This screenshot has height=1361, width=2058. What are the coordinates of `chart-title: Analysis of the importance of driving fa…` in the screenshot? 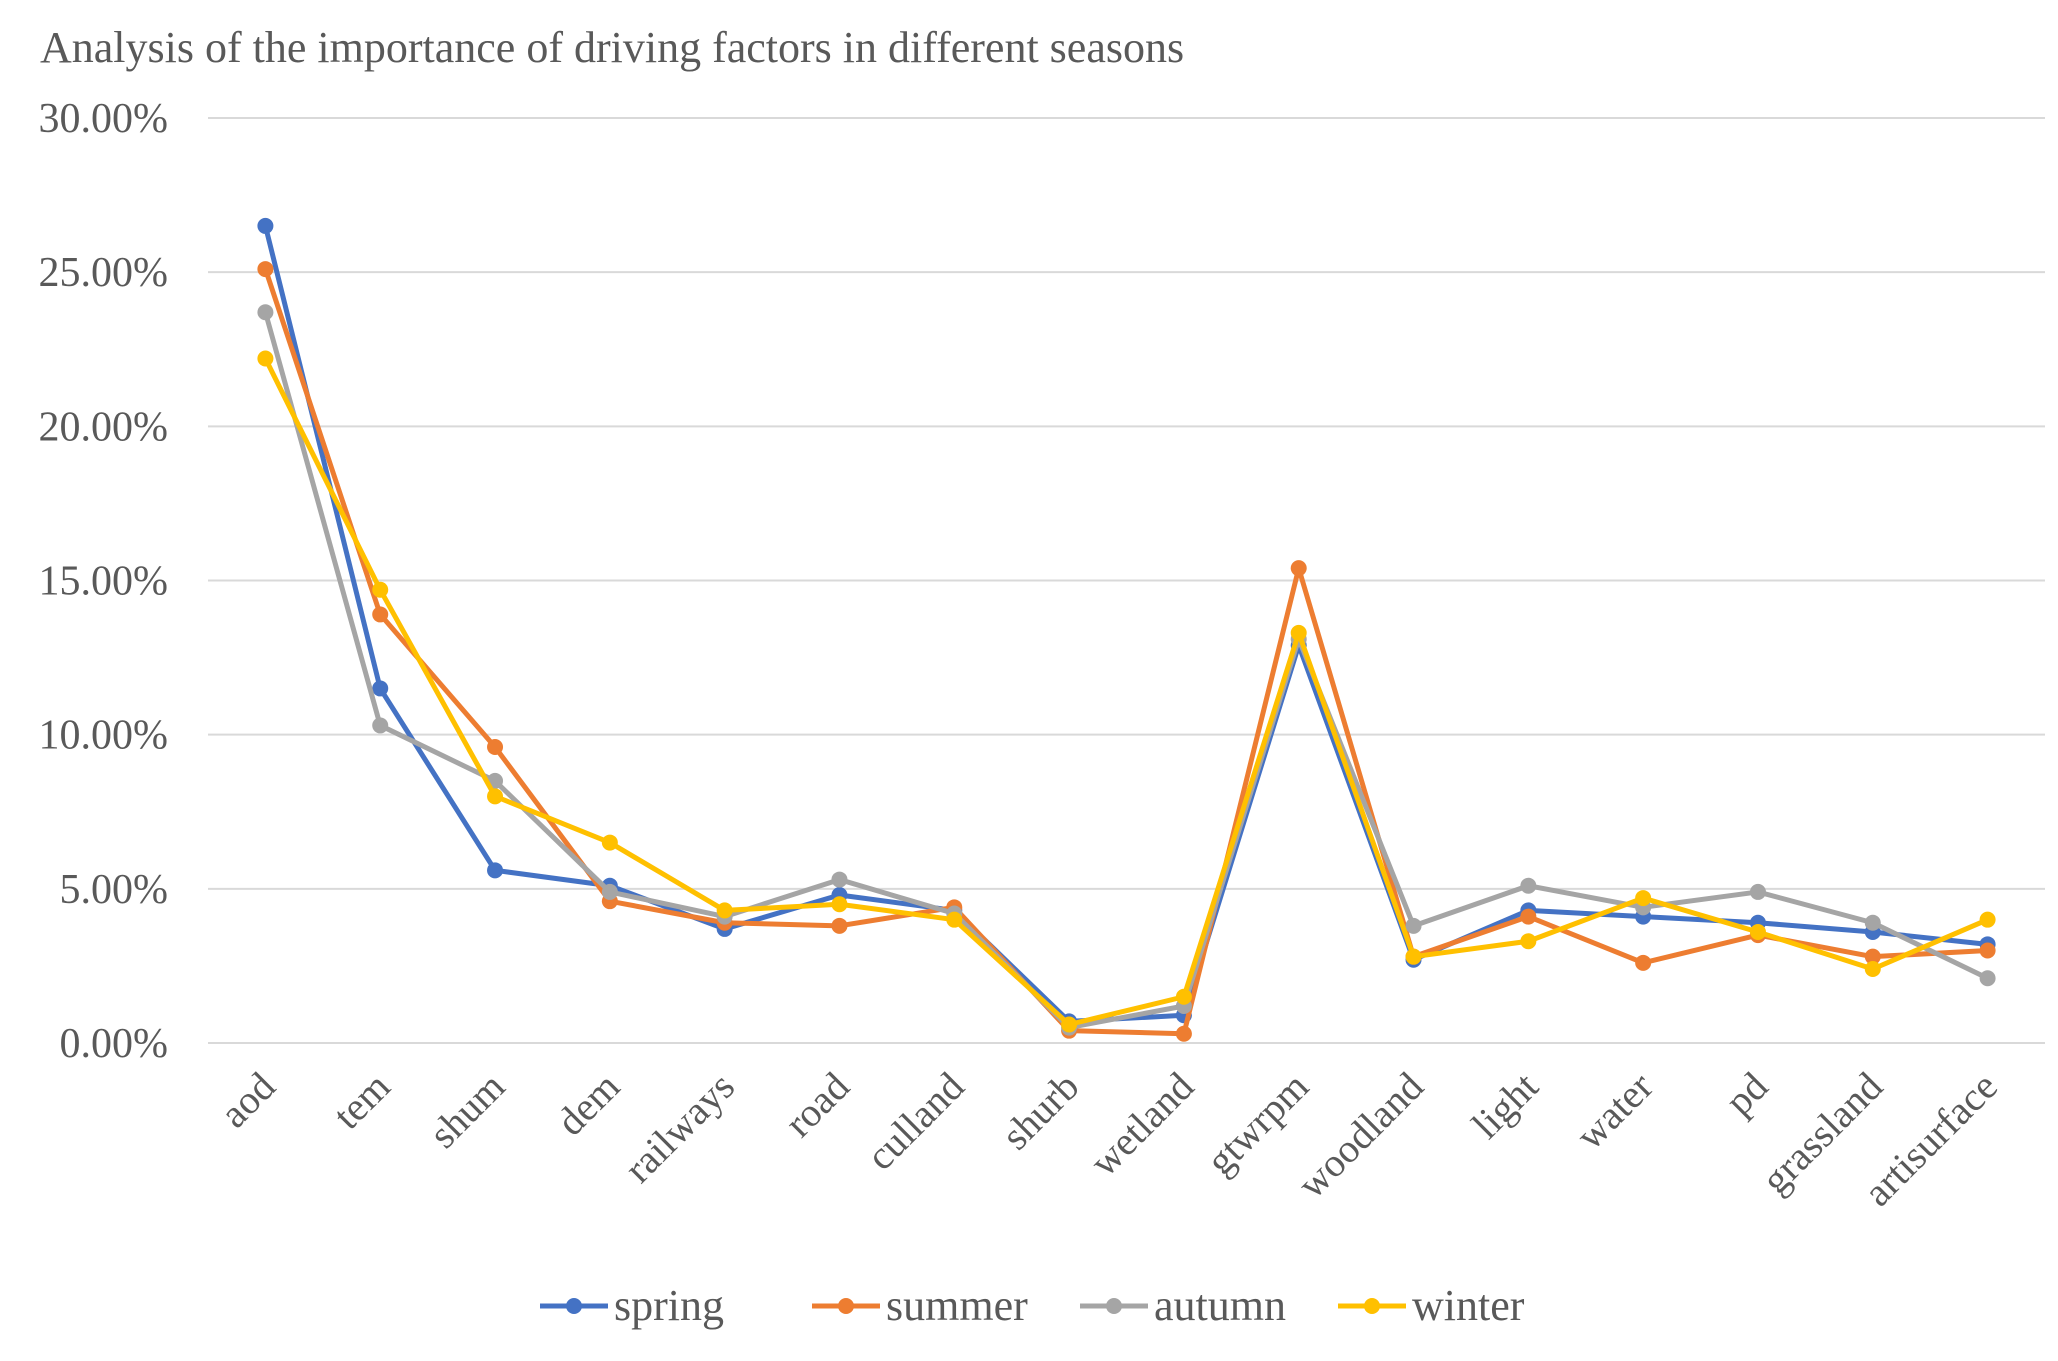 It's located at (612, 47).